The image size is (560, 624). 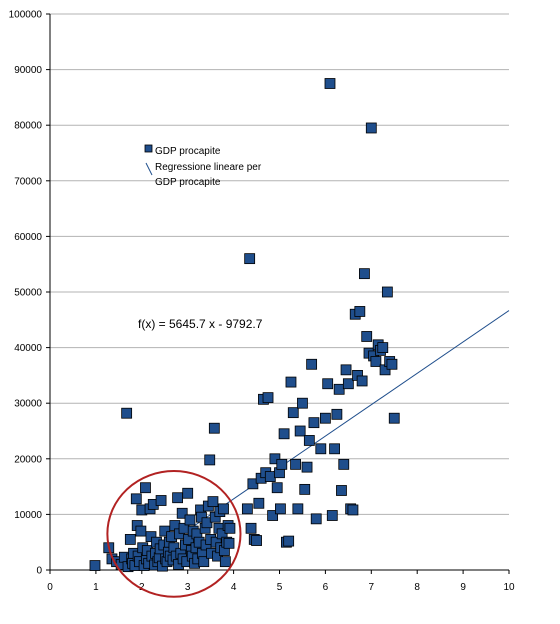 I want to click on legend-entry-gdp: GDP procapite, so click(x=188, y=151).